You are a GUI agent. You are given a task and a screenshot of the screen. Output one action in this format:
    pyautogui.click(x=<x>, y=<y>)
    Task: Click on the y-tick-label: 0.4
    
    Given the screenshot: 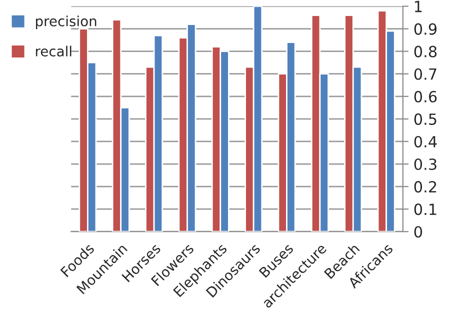 What is the action you would take?
    pyautogui.click(x=425, y=142)
    